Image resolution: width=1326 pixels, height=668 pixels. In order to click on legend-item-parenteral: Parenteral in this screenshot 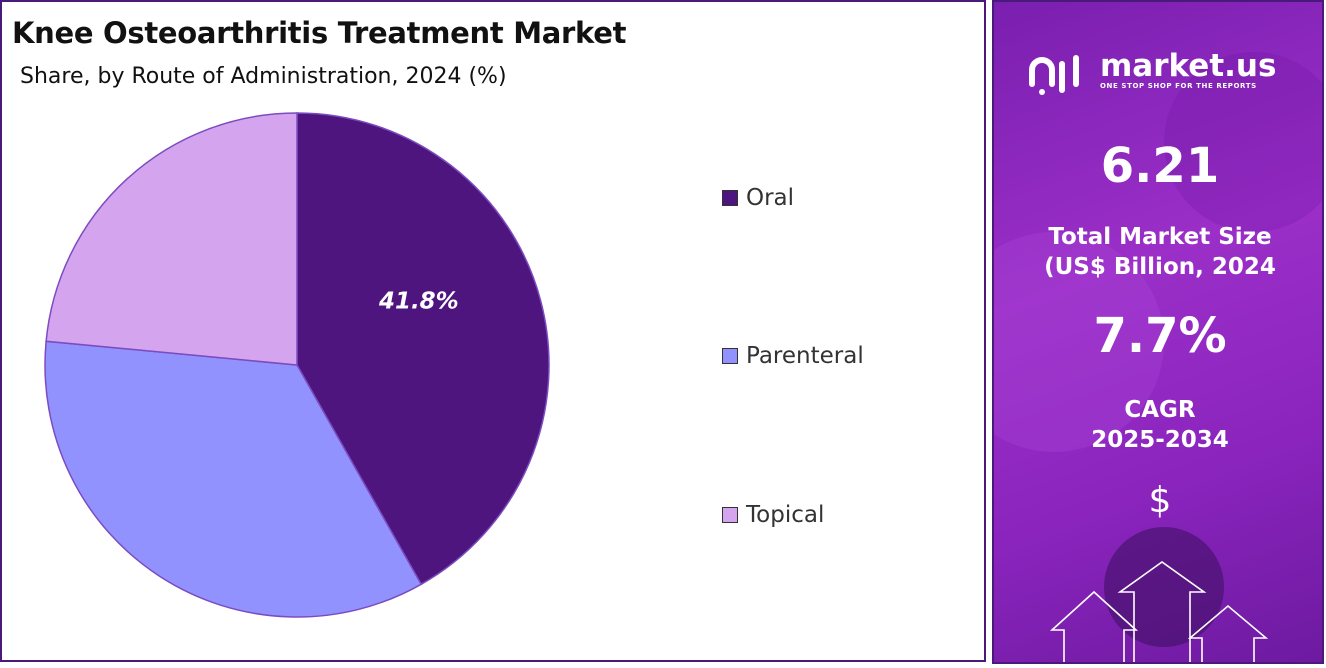, I will do `click(793, 356)`.